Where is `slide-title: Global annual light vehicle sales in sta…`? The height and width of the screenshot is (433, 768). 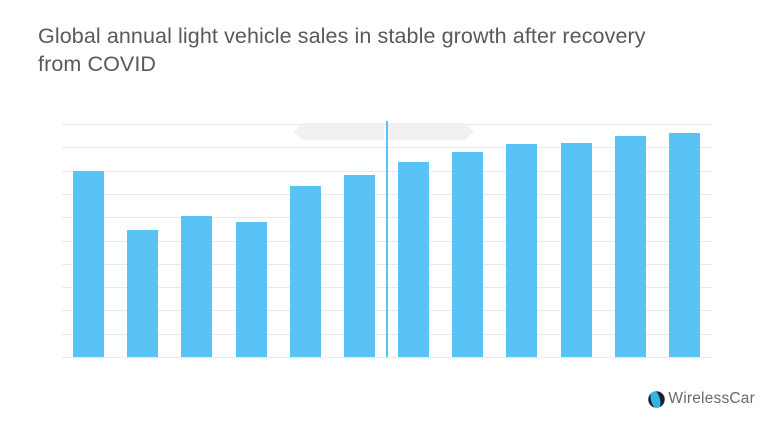
slide-title: Global annual light vehicle sales in sta… is located at coordinates (342, 50).